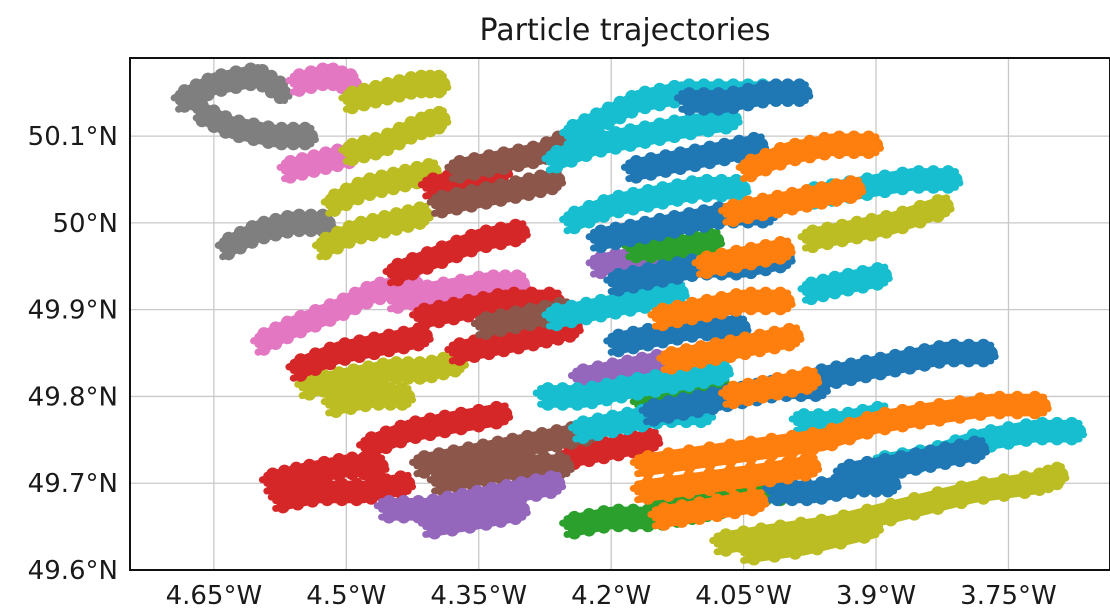 The image size is (1110, 612). I want to click on x-tick-label: 4.2°W, so click(611, 596).